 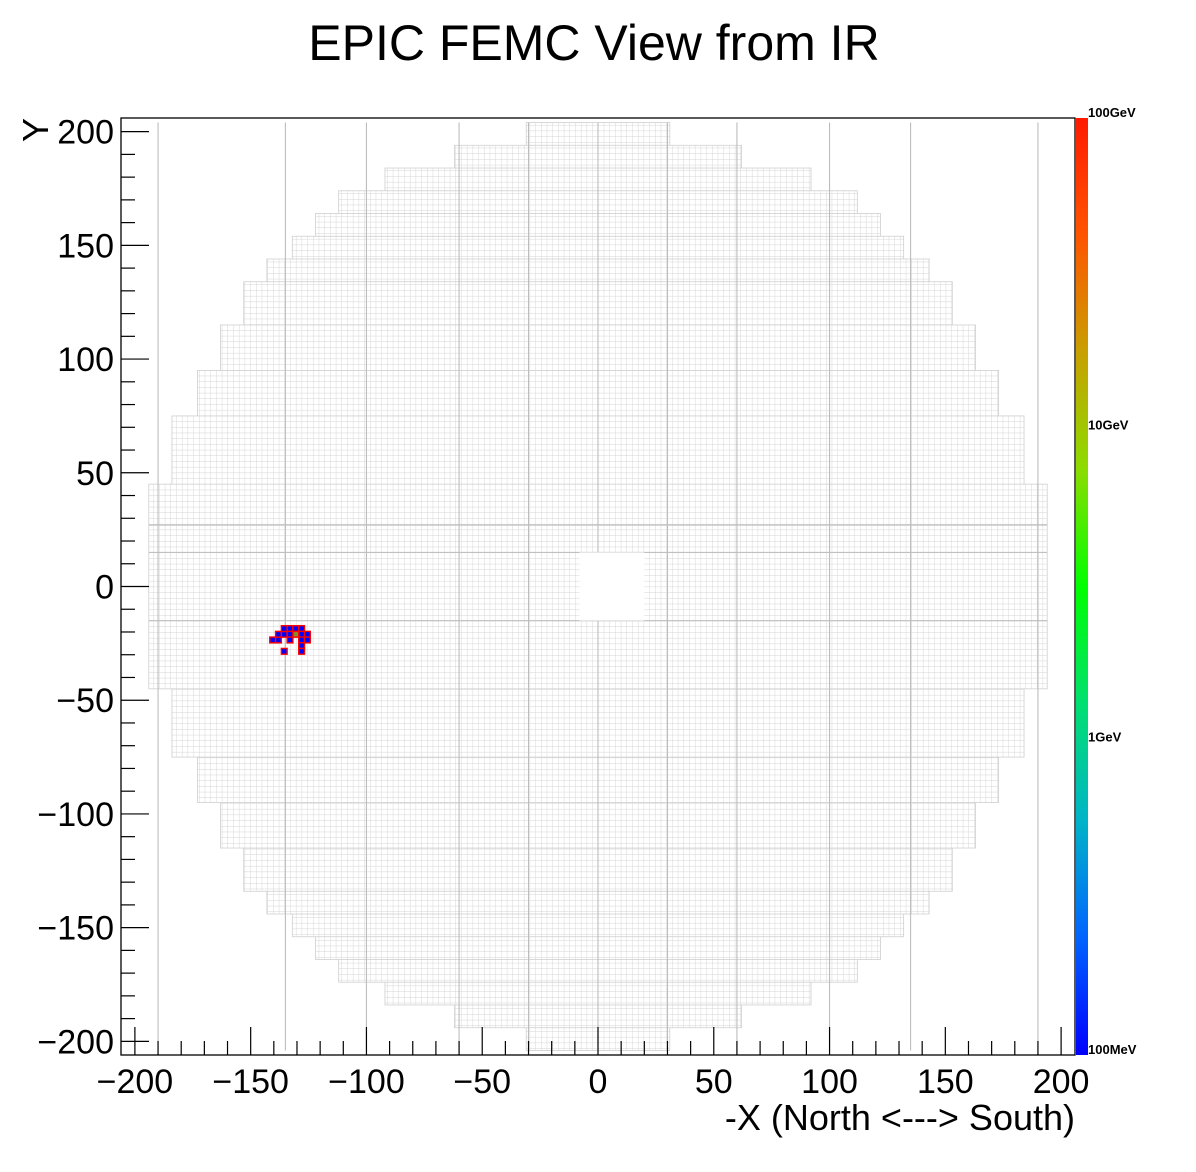 What do you see at coordinates (1112, 112) in the screenshot?
I see `colorbar-label: 100GeV` at bounding box center [1112, 112].